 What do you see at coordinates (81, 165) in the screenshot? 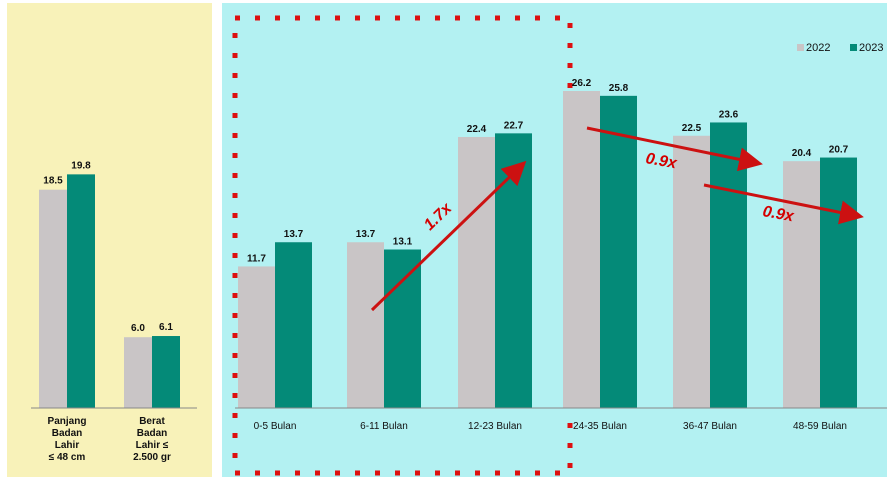
I see `value-label-2023-cat0: 19.8` at bounding box center [81, 165].